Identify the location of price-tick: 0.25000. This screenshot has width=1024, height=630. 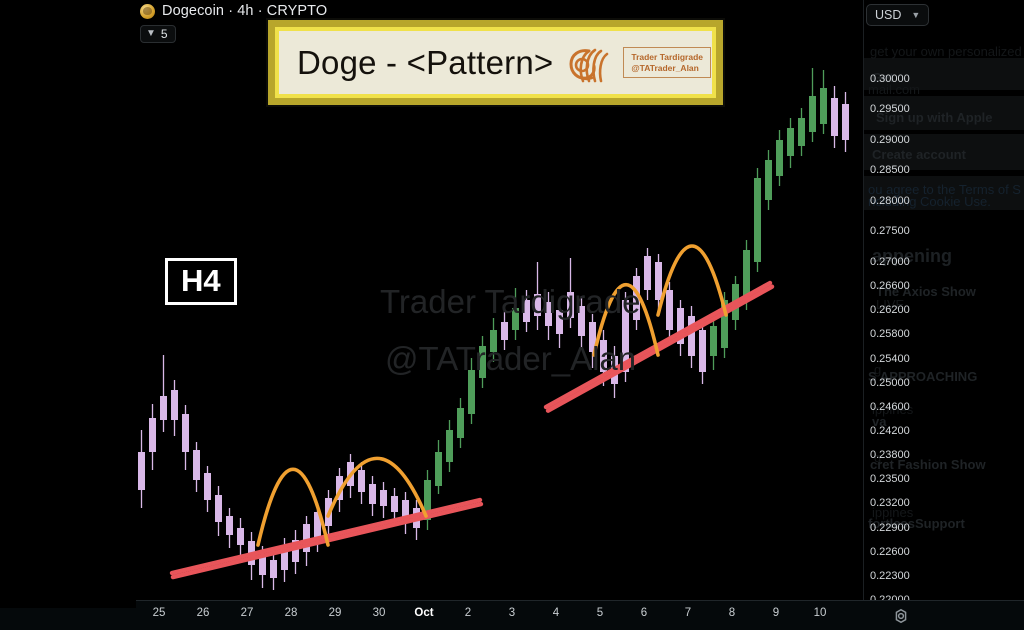
(890, 382).